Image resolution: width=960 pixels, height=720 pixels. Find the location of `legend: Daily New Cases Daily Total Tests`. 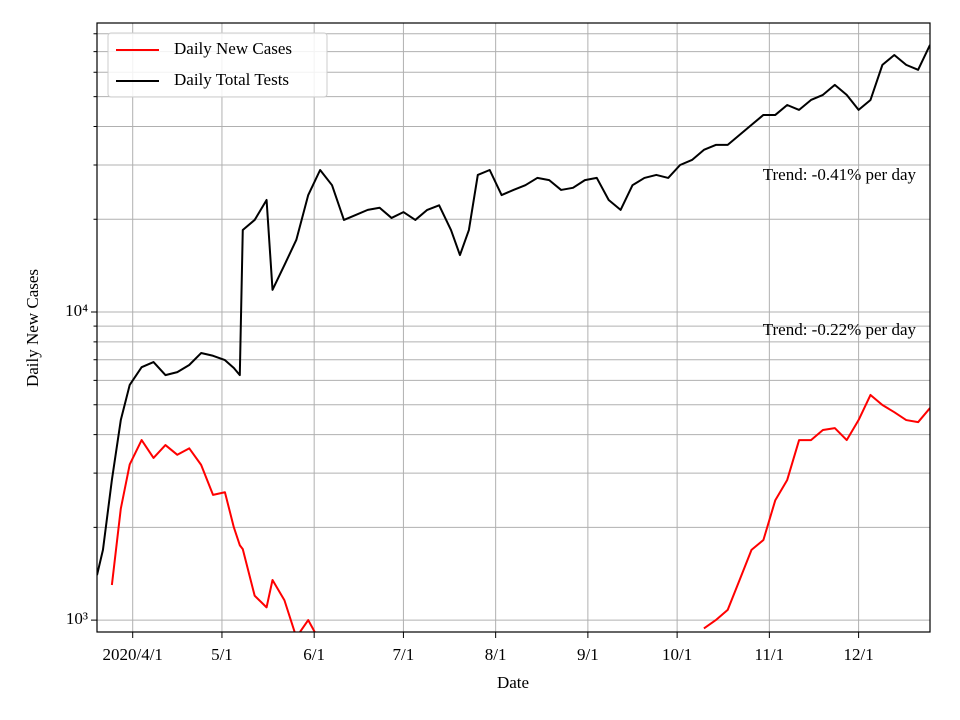

legend: Daily New Cases Daily Total Tests is located at coordinates (217, 65).